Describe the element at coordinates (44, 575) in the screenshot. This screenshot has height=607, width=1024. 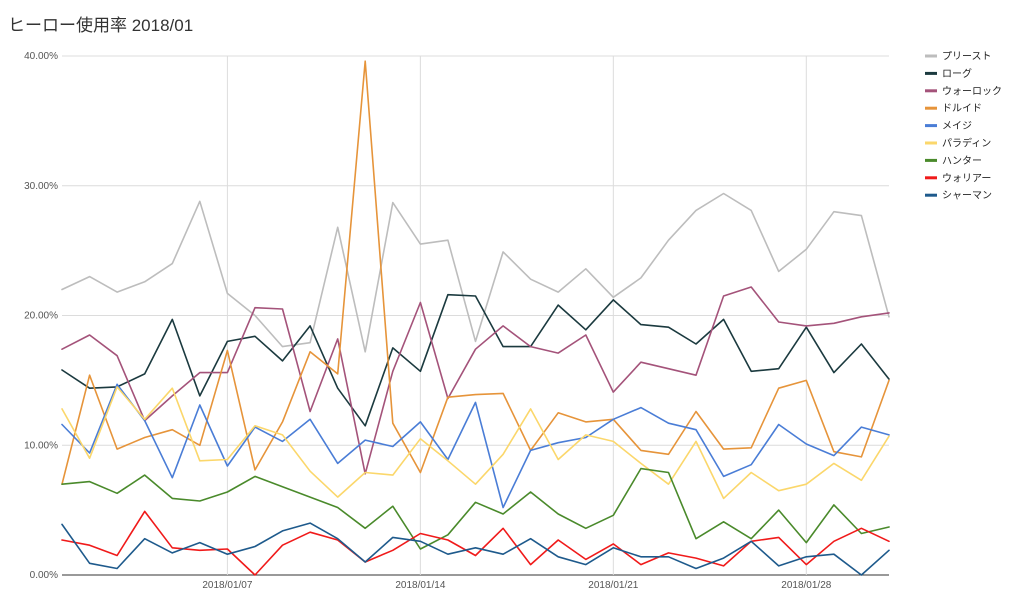
I see `y-tick-label: 0.00%` at that location.